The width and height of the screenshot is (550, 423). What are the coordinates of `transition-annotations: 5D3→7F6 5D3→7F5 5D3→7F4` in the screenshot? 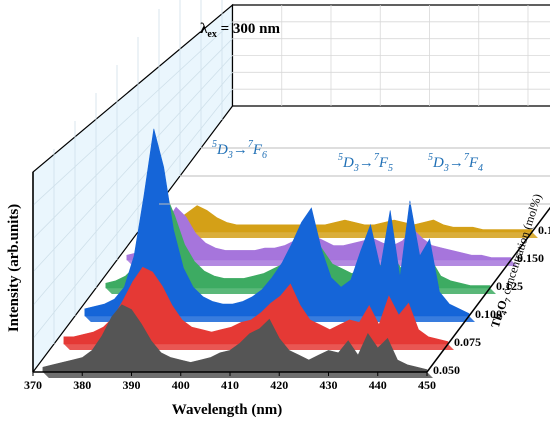 It's located at (347, 156).